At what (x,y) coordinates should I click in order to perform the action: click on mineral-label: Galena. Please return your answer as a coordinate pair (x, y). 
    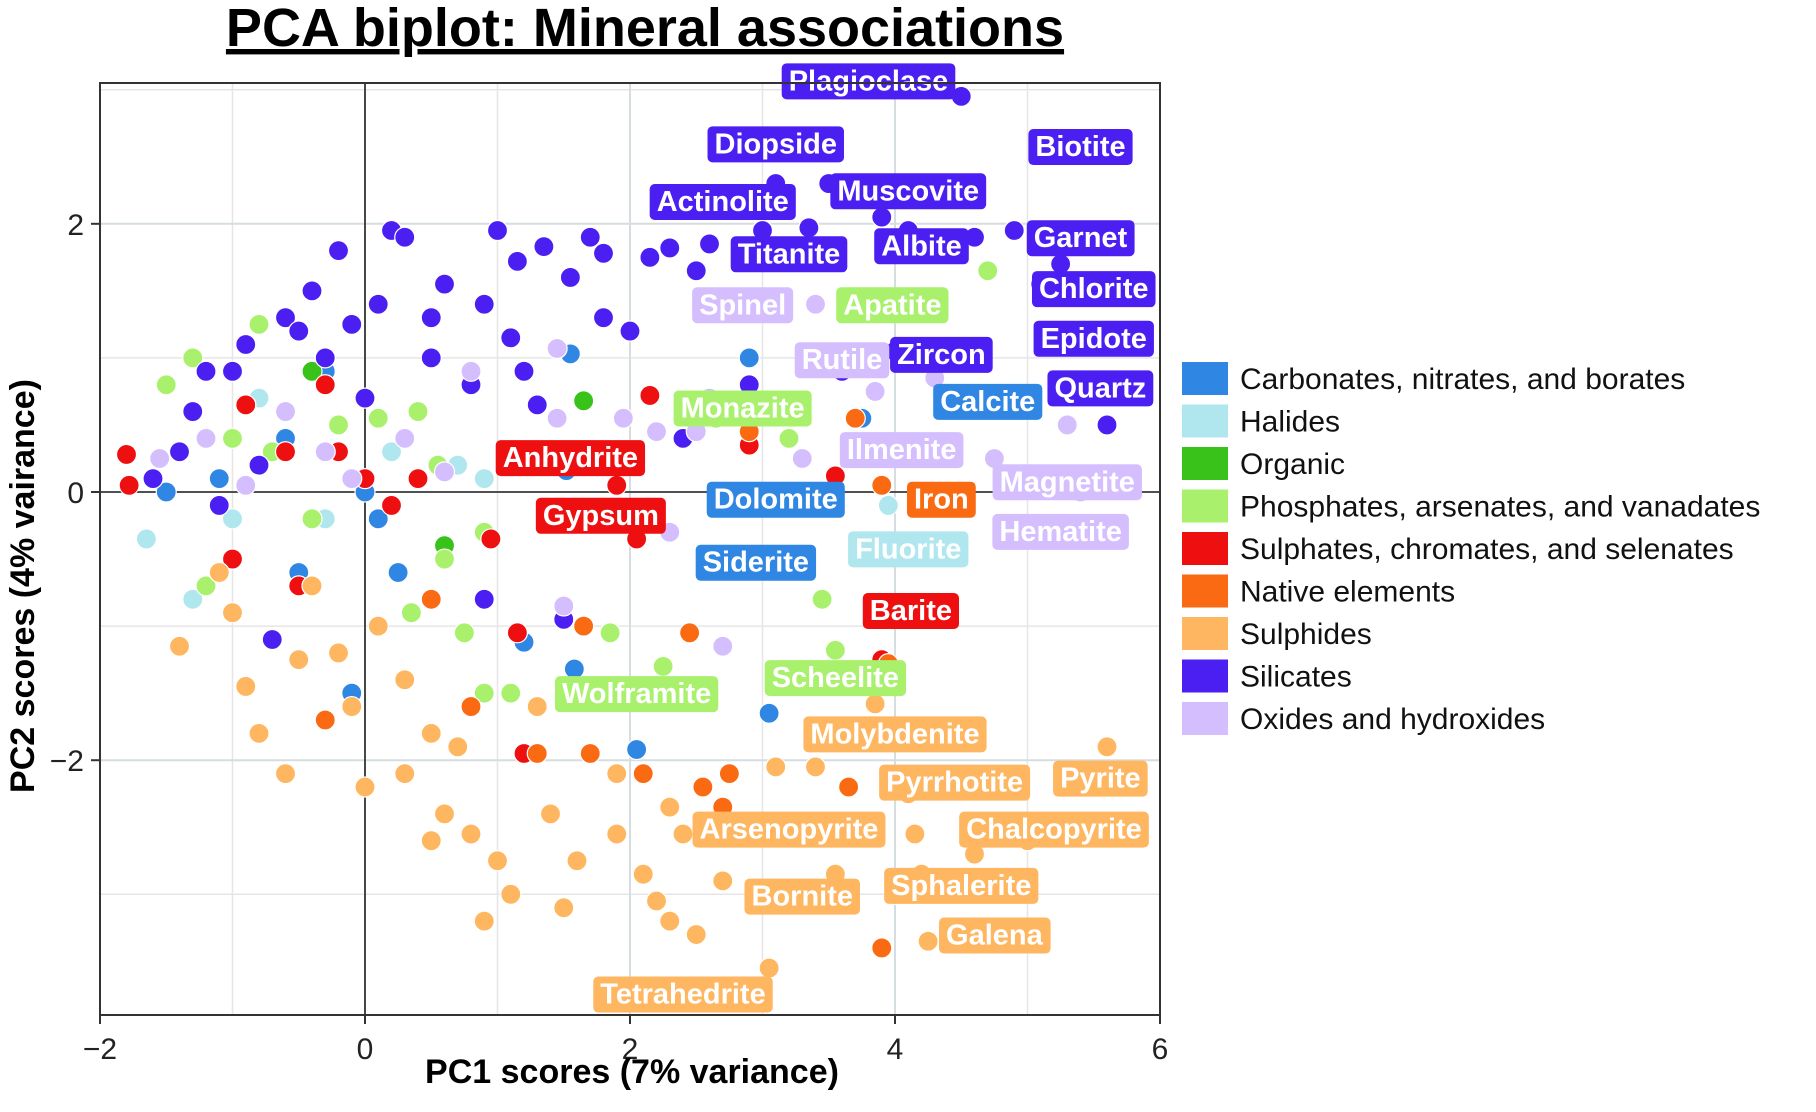
    Looking at the image, I should click on (995, 935).